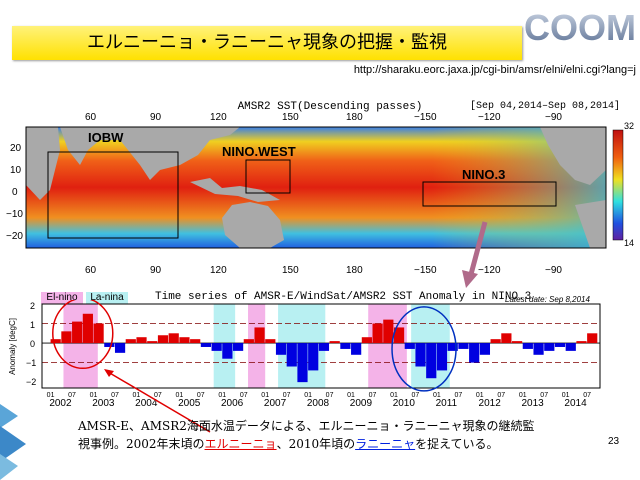  I want to click on page-number: 23, so click(614, 441).